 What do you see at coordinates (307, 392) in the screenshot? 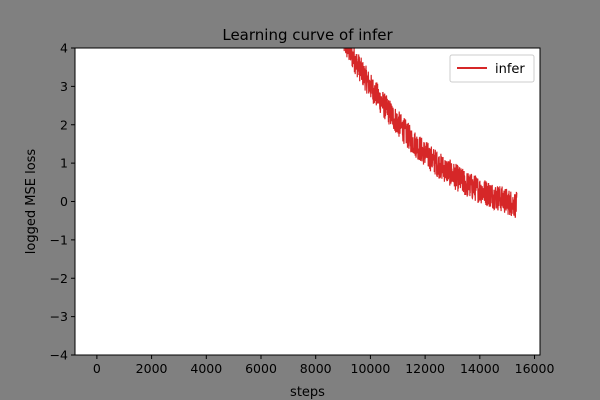
I see `x-axis-label: steps` at bounding box center [307, 392].